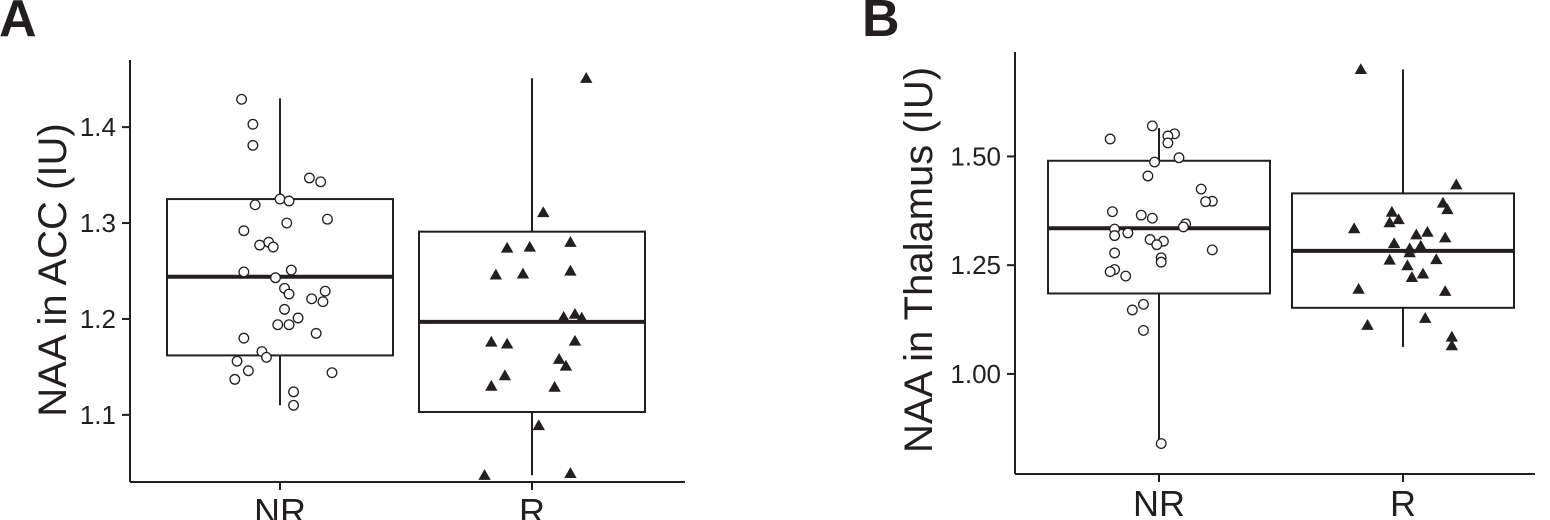 This screenshot has height=520, width=1550. What do you see at coordinates (98, 127) in the screenshot?
I see `y-tick-label: 1.4` at bounding box center [98, 127].